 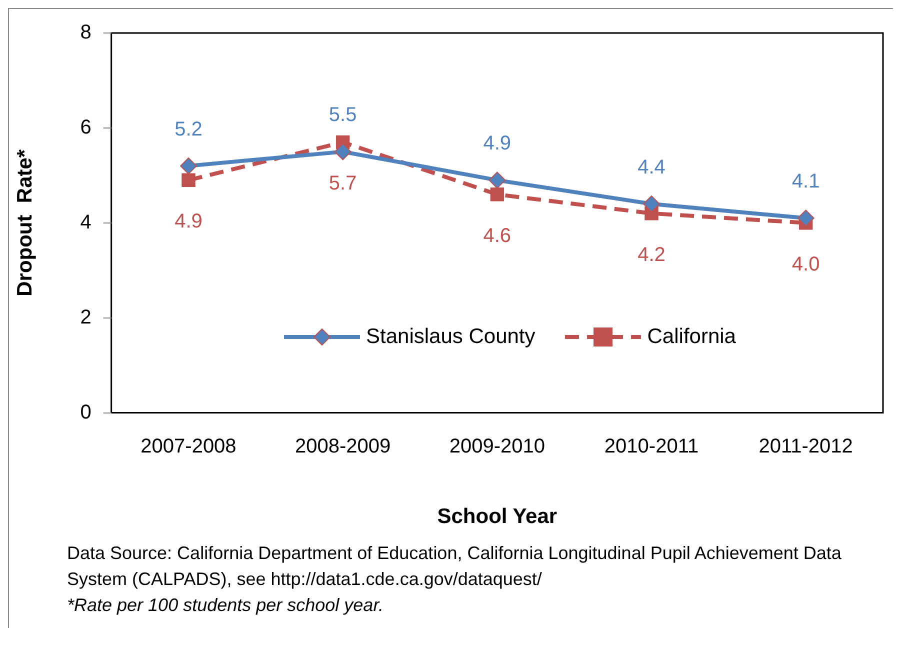 I want to click on x-tick-label: 2008-2009, so click(x=343, y=446).